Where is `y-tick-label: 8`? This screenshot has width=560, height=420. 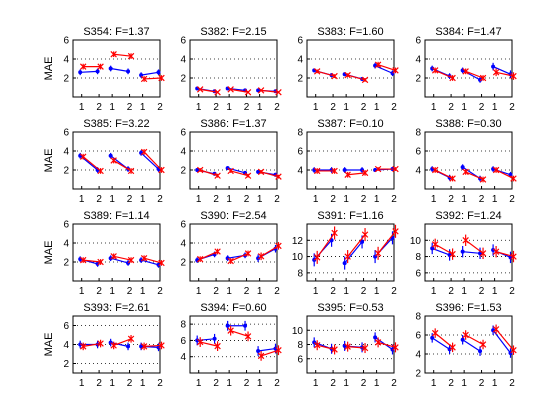
y-tick-label: 8 is located at coordinates (300, 133).